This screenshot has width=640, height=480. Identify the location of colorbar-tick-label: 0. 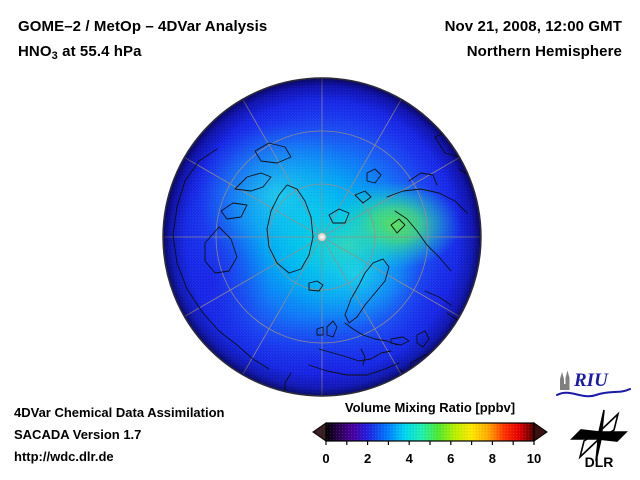
(326, 458).